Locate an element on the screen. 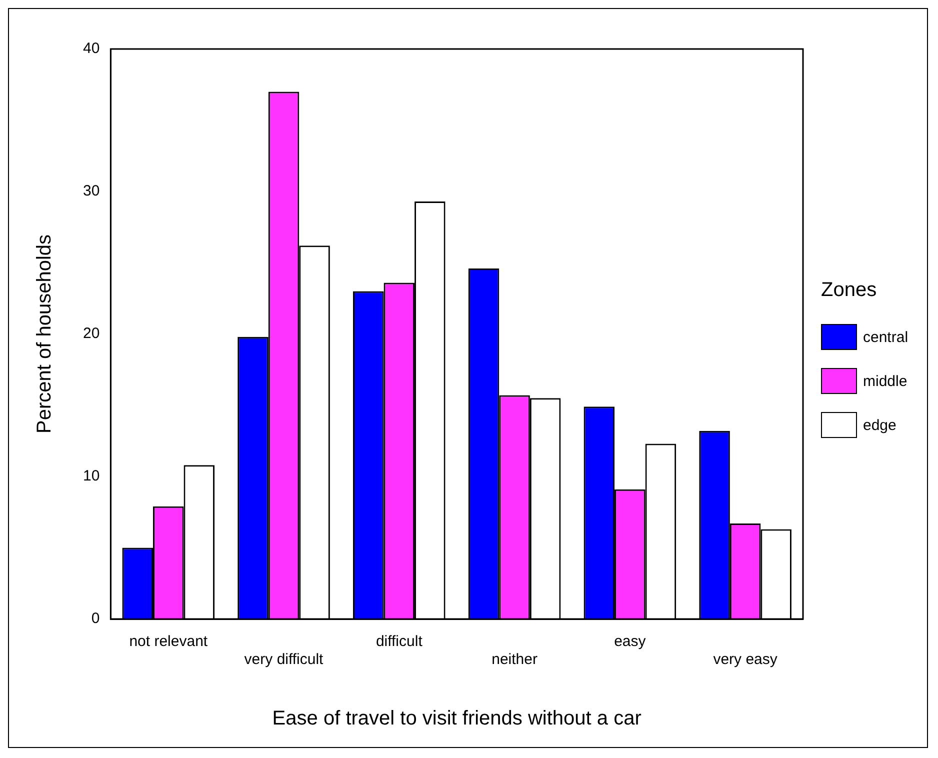 The width and height of the screenshot is (938, 758). y-tick-label: 20 is located at coordinates (91, 333).